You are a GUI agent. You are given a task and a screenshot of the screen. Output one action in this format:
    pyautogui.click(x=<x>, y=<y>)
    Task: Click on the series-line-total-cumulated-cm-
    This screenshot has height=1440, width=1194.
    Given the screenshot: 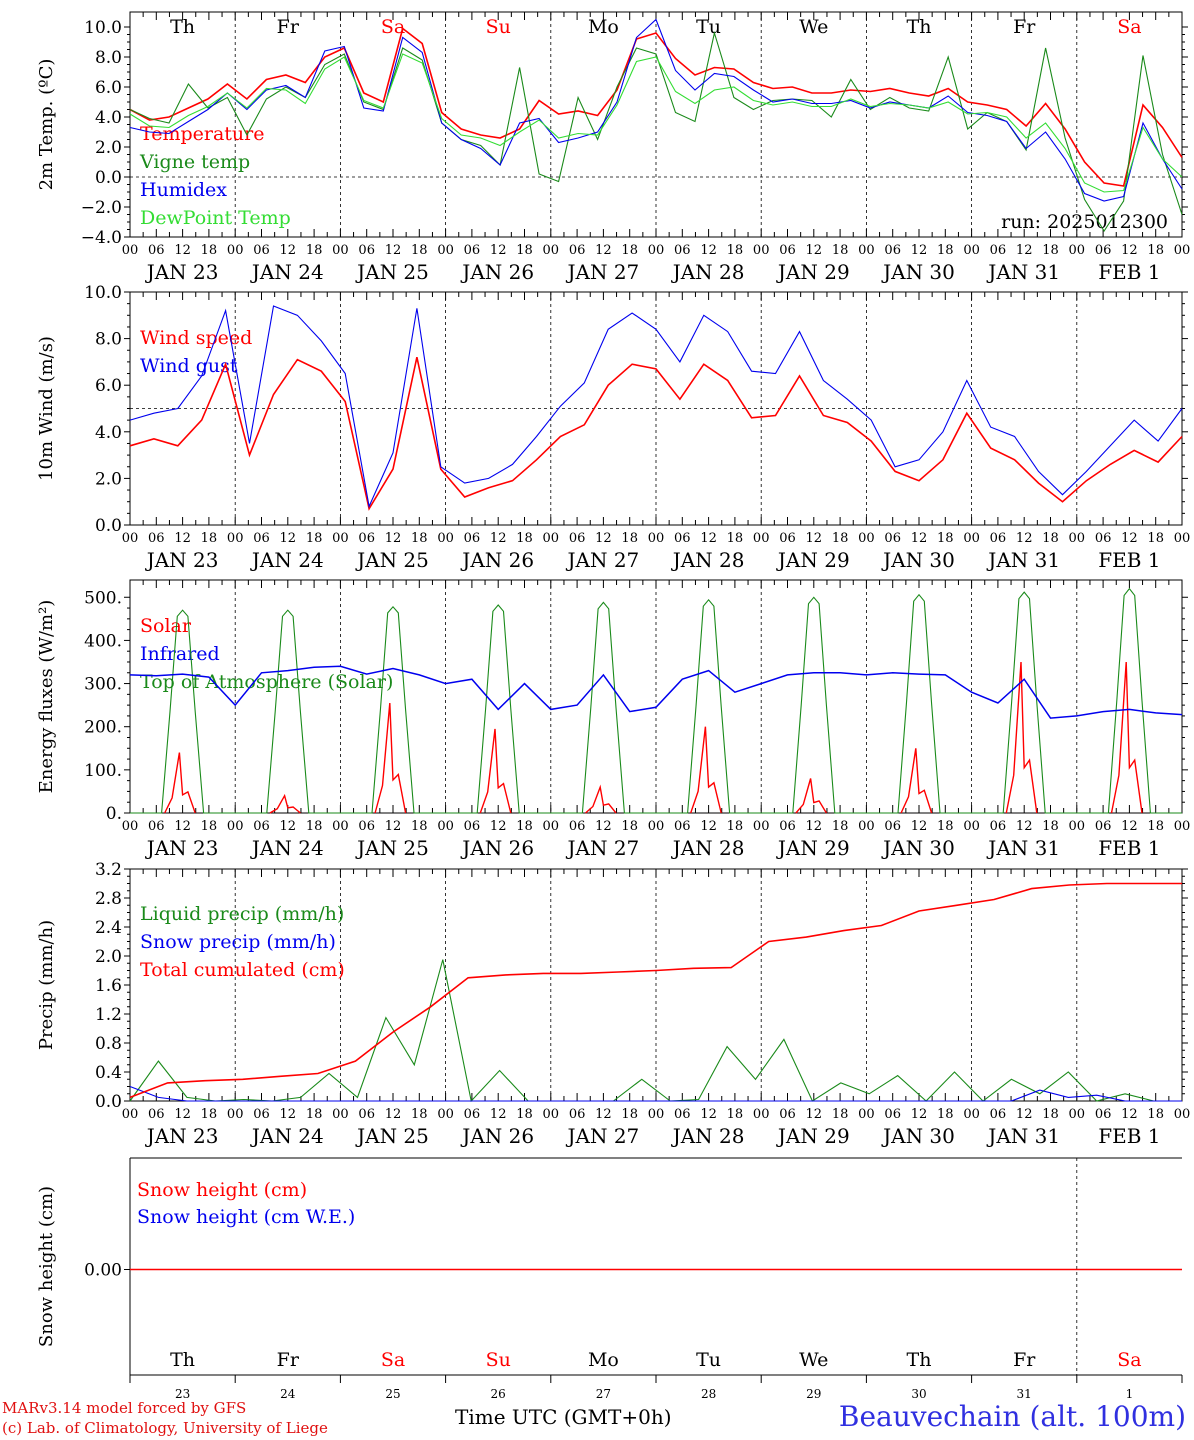 What is the action you would take?
    pyautogui.click(x=655, y=990)
    